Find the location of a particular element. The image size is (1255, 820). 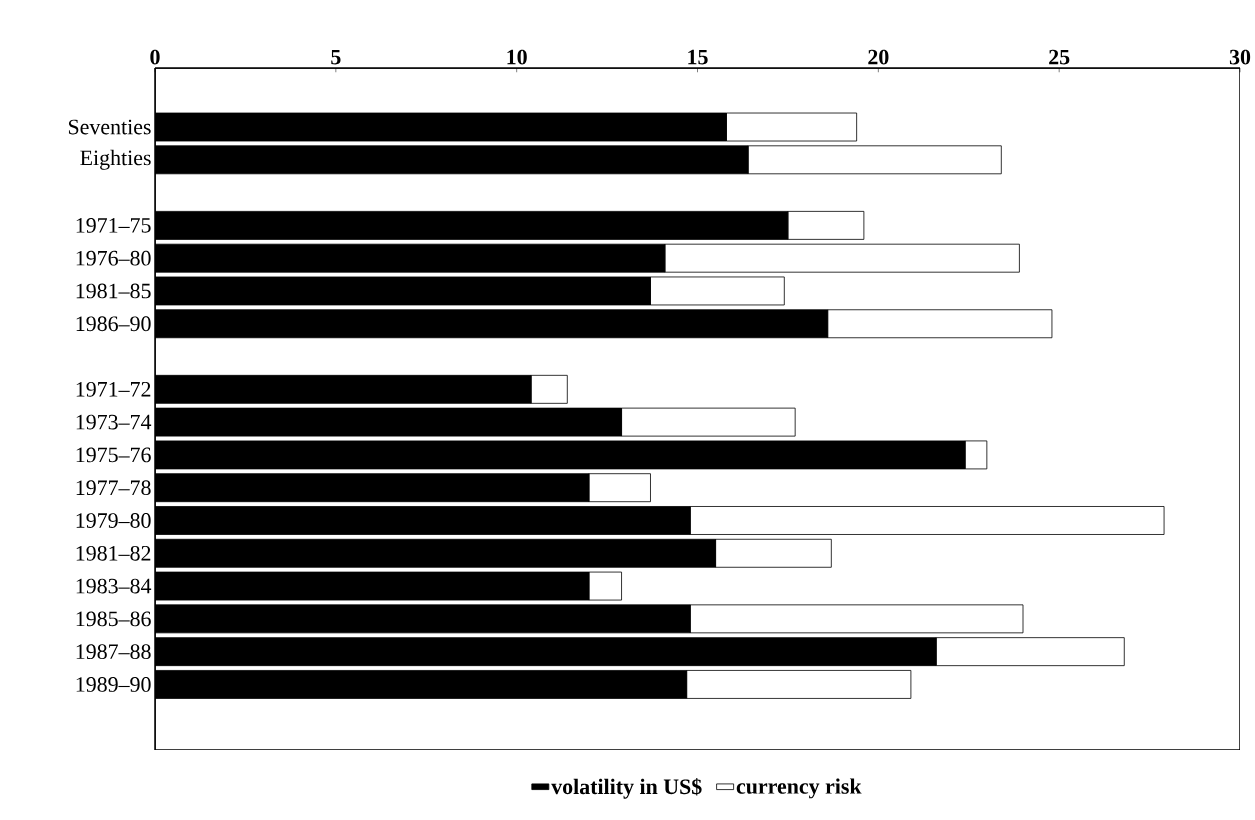

y-tick-label: Eighties is located at coordinates (115, 159).